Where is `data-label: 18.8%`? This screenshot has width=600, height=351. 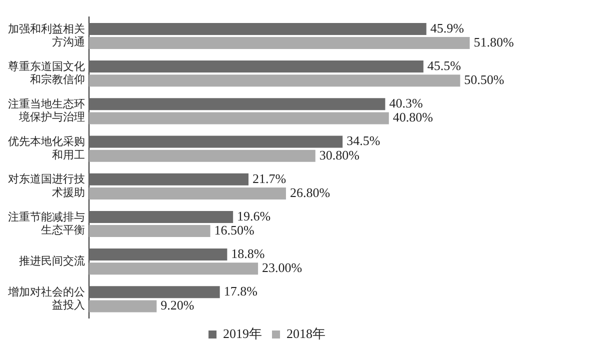 data-label: 18.8% is located at coordinates (248, 253).